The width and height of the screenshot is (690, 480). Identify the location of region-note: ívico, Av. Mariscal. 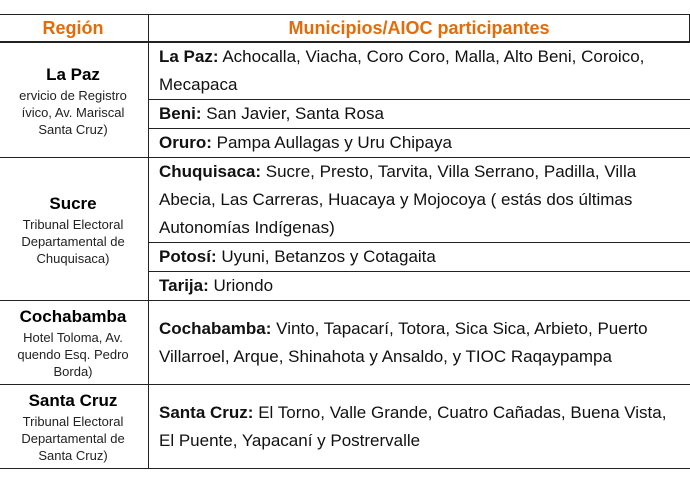
(73, 112).